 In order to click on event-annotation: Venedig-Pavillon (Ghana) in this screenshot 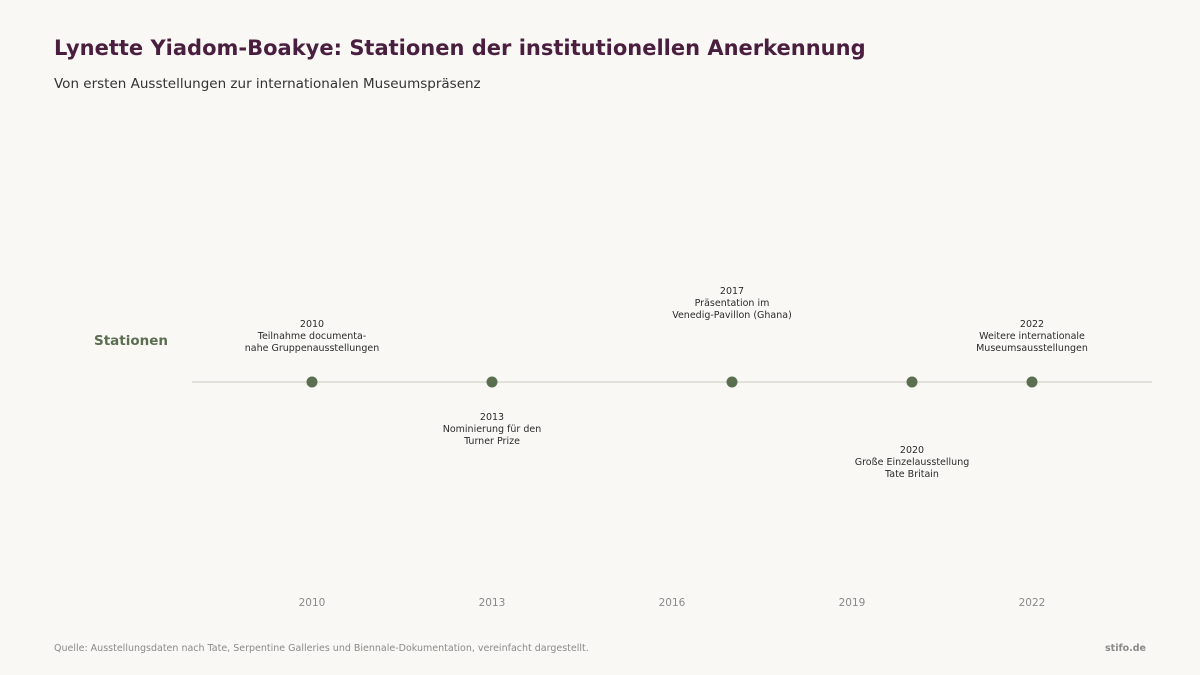, I will do `click(732, 315)`.